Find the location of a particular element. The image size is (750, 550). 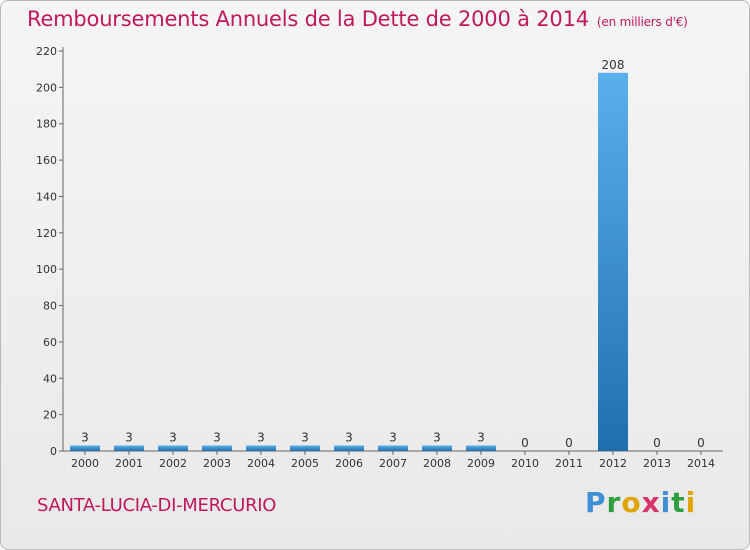

brand-letter: x is located at coordinates (651, 502).